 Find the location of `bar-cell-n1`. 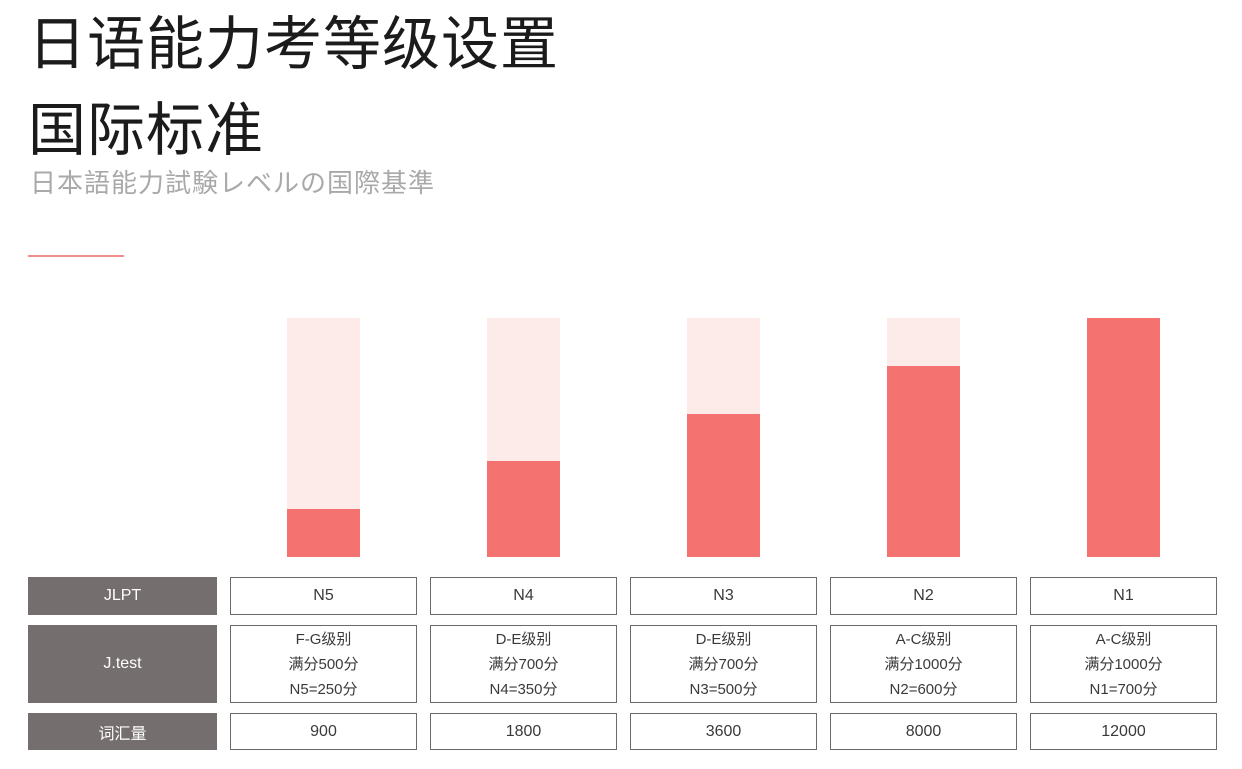

bar-cell-n1 is located at coordinates (1123, 437).